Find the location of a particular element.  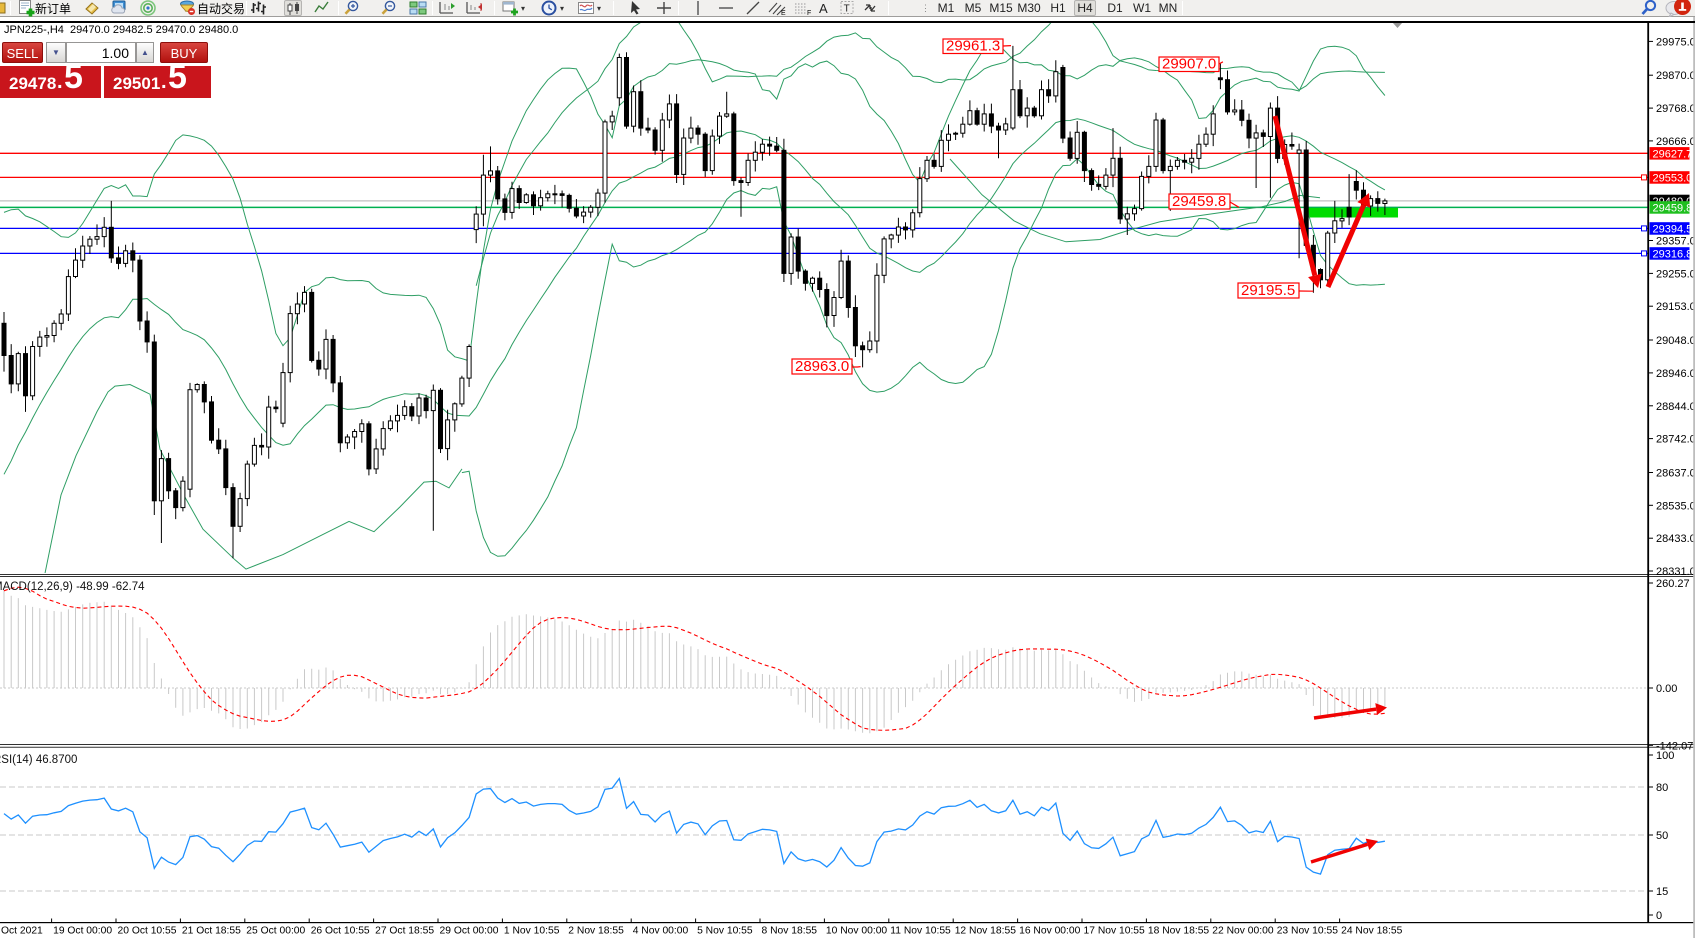

svg-text: 27 Oct 18:55 is located at coordinates (404, 931).